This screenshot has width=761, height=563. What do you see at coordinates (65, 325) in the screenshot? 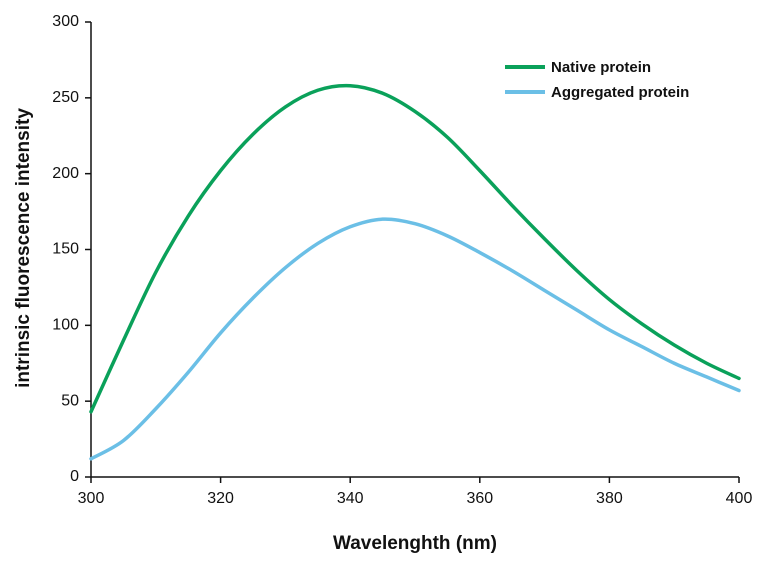
I see `y-tick-label: 100` at bounding box center [65, 325].